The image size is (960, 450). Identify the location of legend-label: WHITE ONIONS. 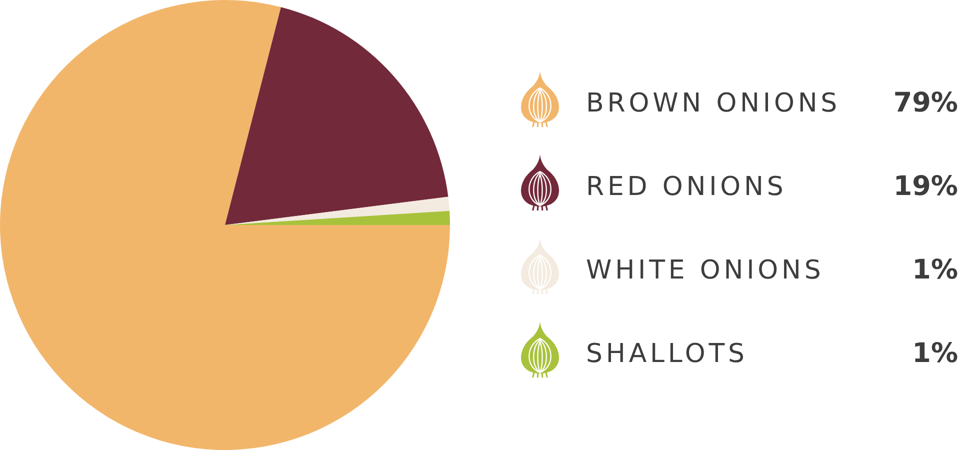
(705, 270).